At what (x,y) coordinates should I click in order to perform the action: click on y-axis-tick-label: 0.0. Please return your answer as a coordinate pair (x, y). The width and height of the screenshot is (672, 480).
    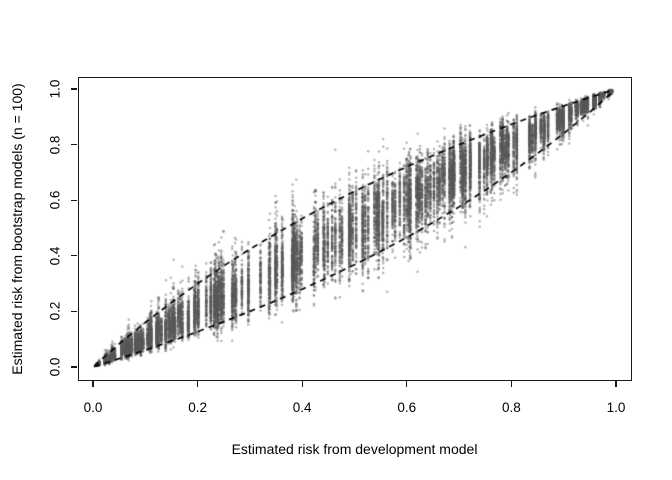
    Looking at the image, I should click on (55, 367).